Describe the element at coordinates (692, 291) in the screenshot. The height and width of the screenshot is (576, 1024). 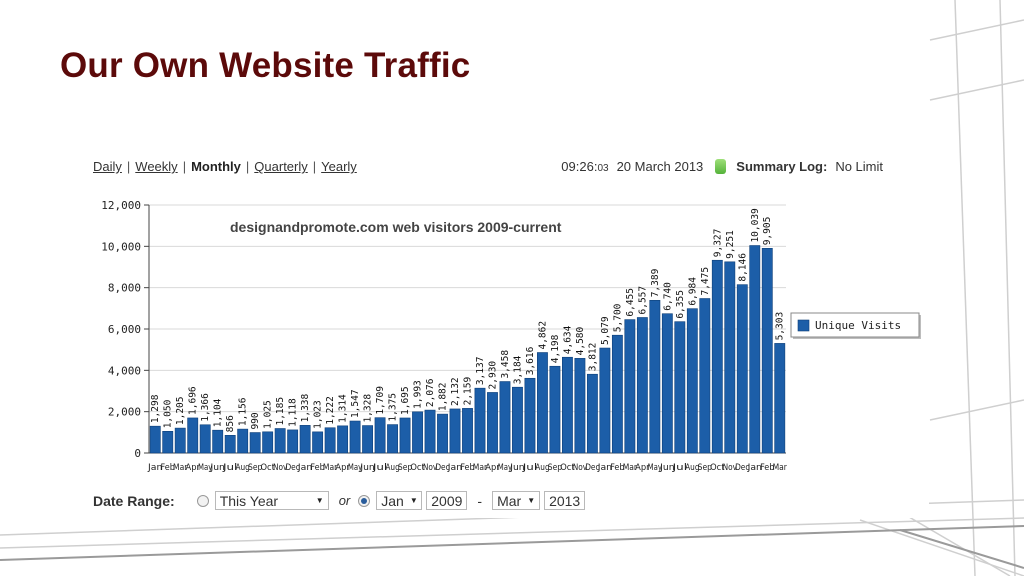
I see `data-label: 6,984` at that location.